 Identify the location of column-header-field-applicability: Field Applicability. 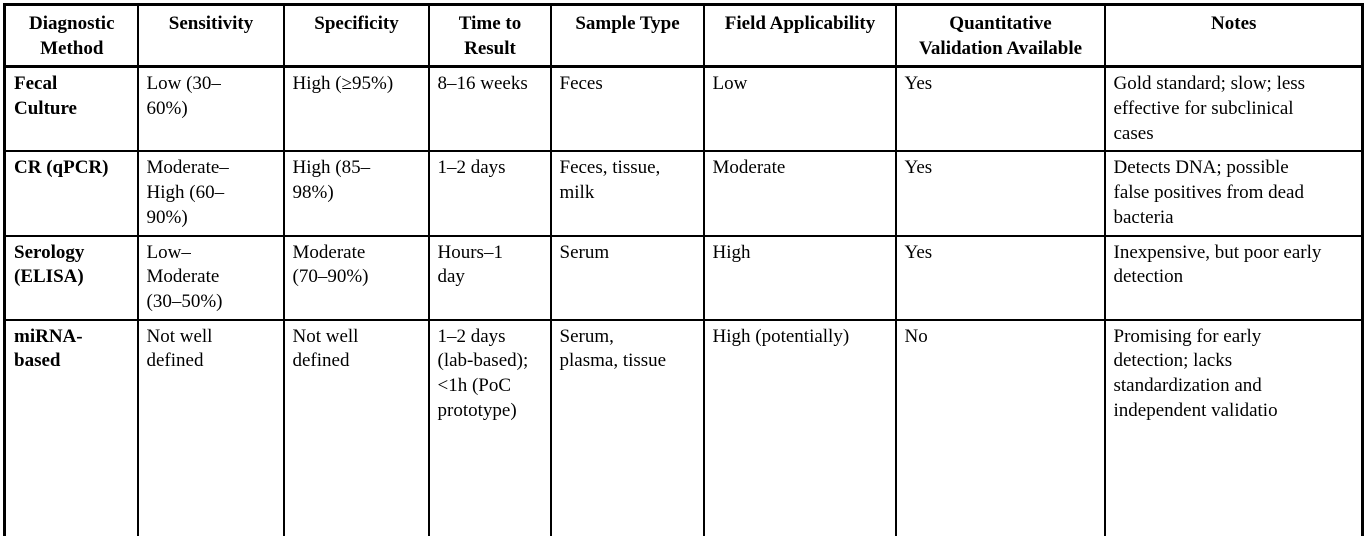
(799, 36).